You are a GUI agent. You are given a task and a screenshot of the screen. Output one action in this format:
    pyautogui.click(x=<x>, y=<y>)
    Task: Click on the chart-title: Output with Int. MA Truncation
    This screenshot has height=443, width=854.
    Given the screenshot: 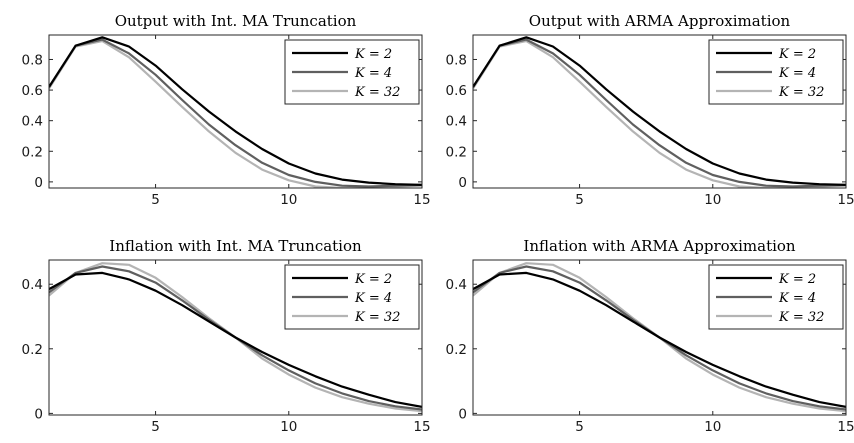 What is the action you would take?
    pyautogui.click(x=236, y=21)
    